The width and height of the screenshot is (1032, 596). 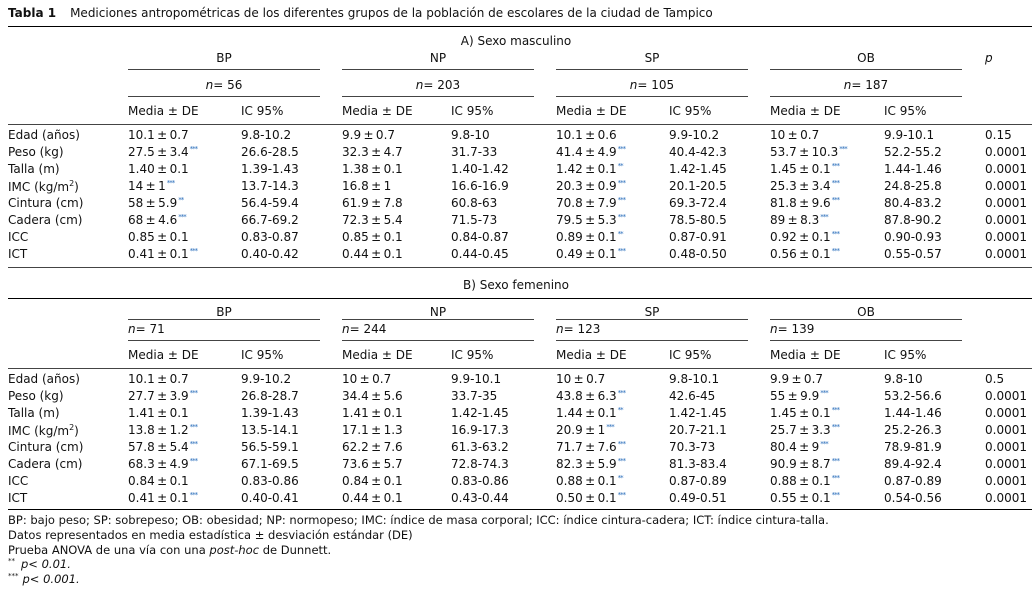 What do you see at coordinates (158, 379) in the screenshot?
I see `cell-media: 10.1 ± 0.7` at bounding box center [158, 379].